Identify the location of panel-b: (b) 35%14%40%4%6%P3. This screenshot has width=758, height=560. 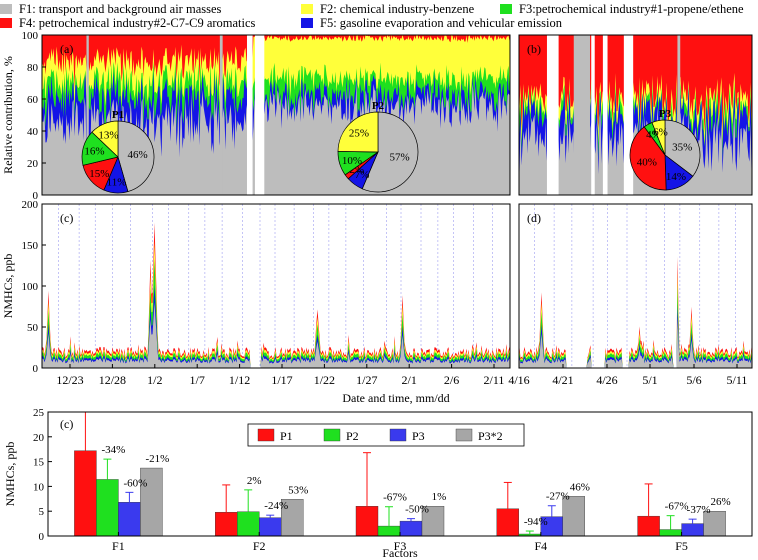
(635, 115).